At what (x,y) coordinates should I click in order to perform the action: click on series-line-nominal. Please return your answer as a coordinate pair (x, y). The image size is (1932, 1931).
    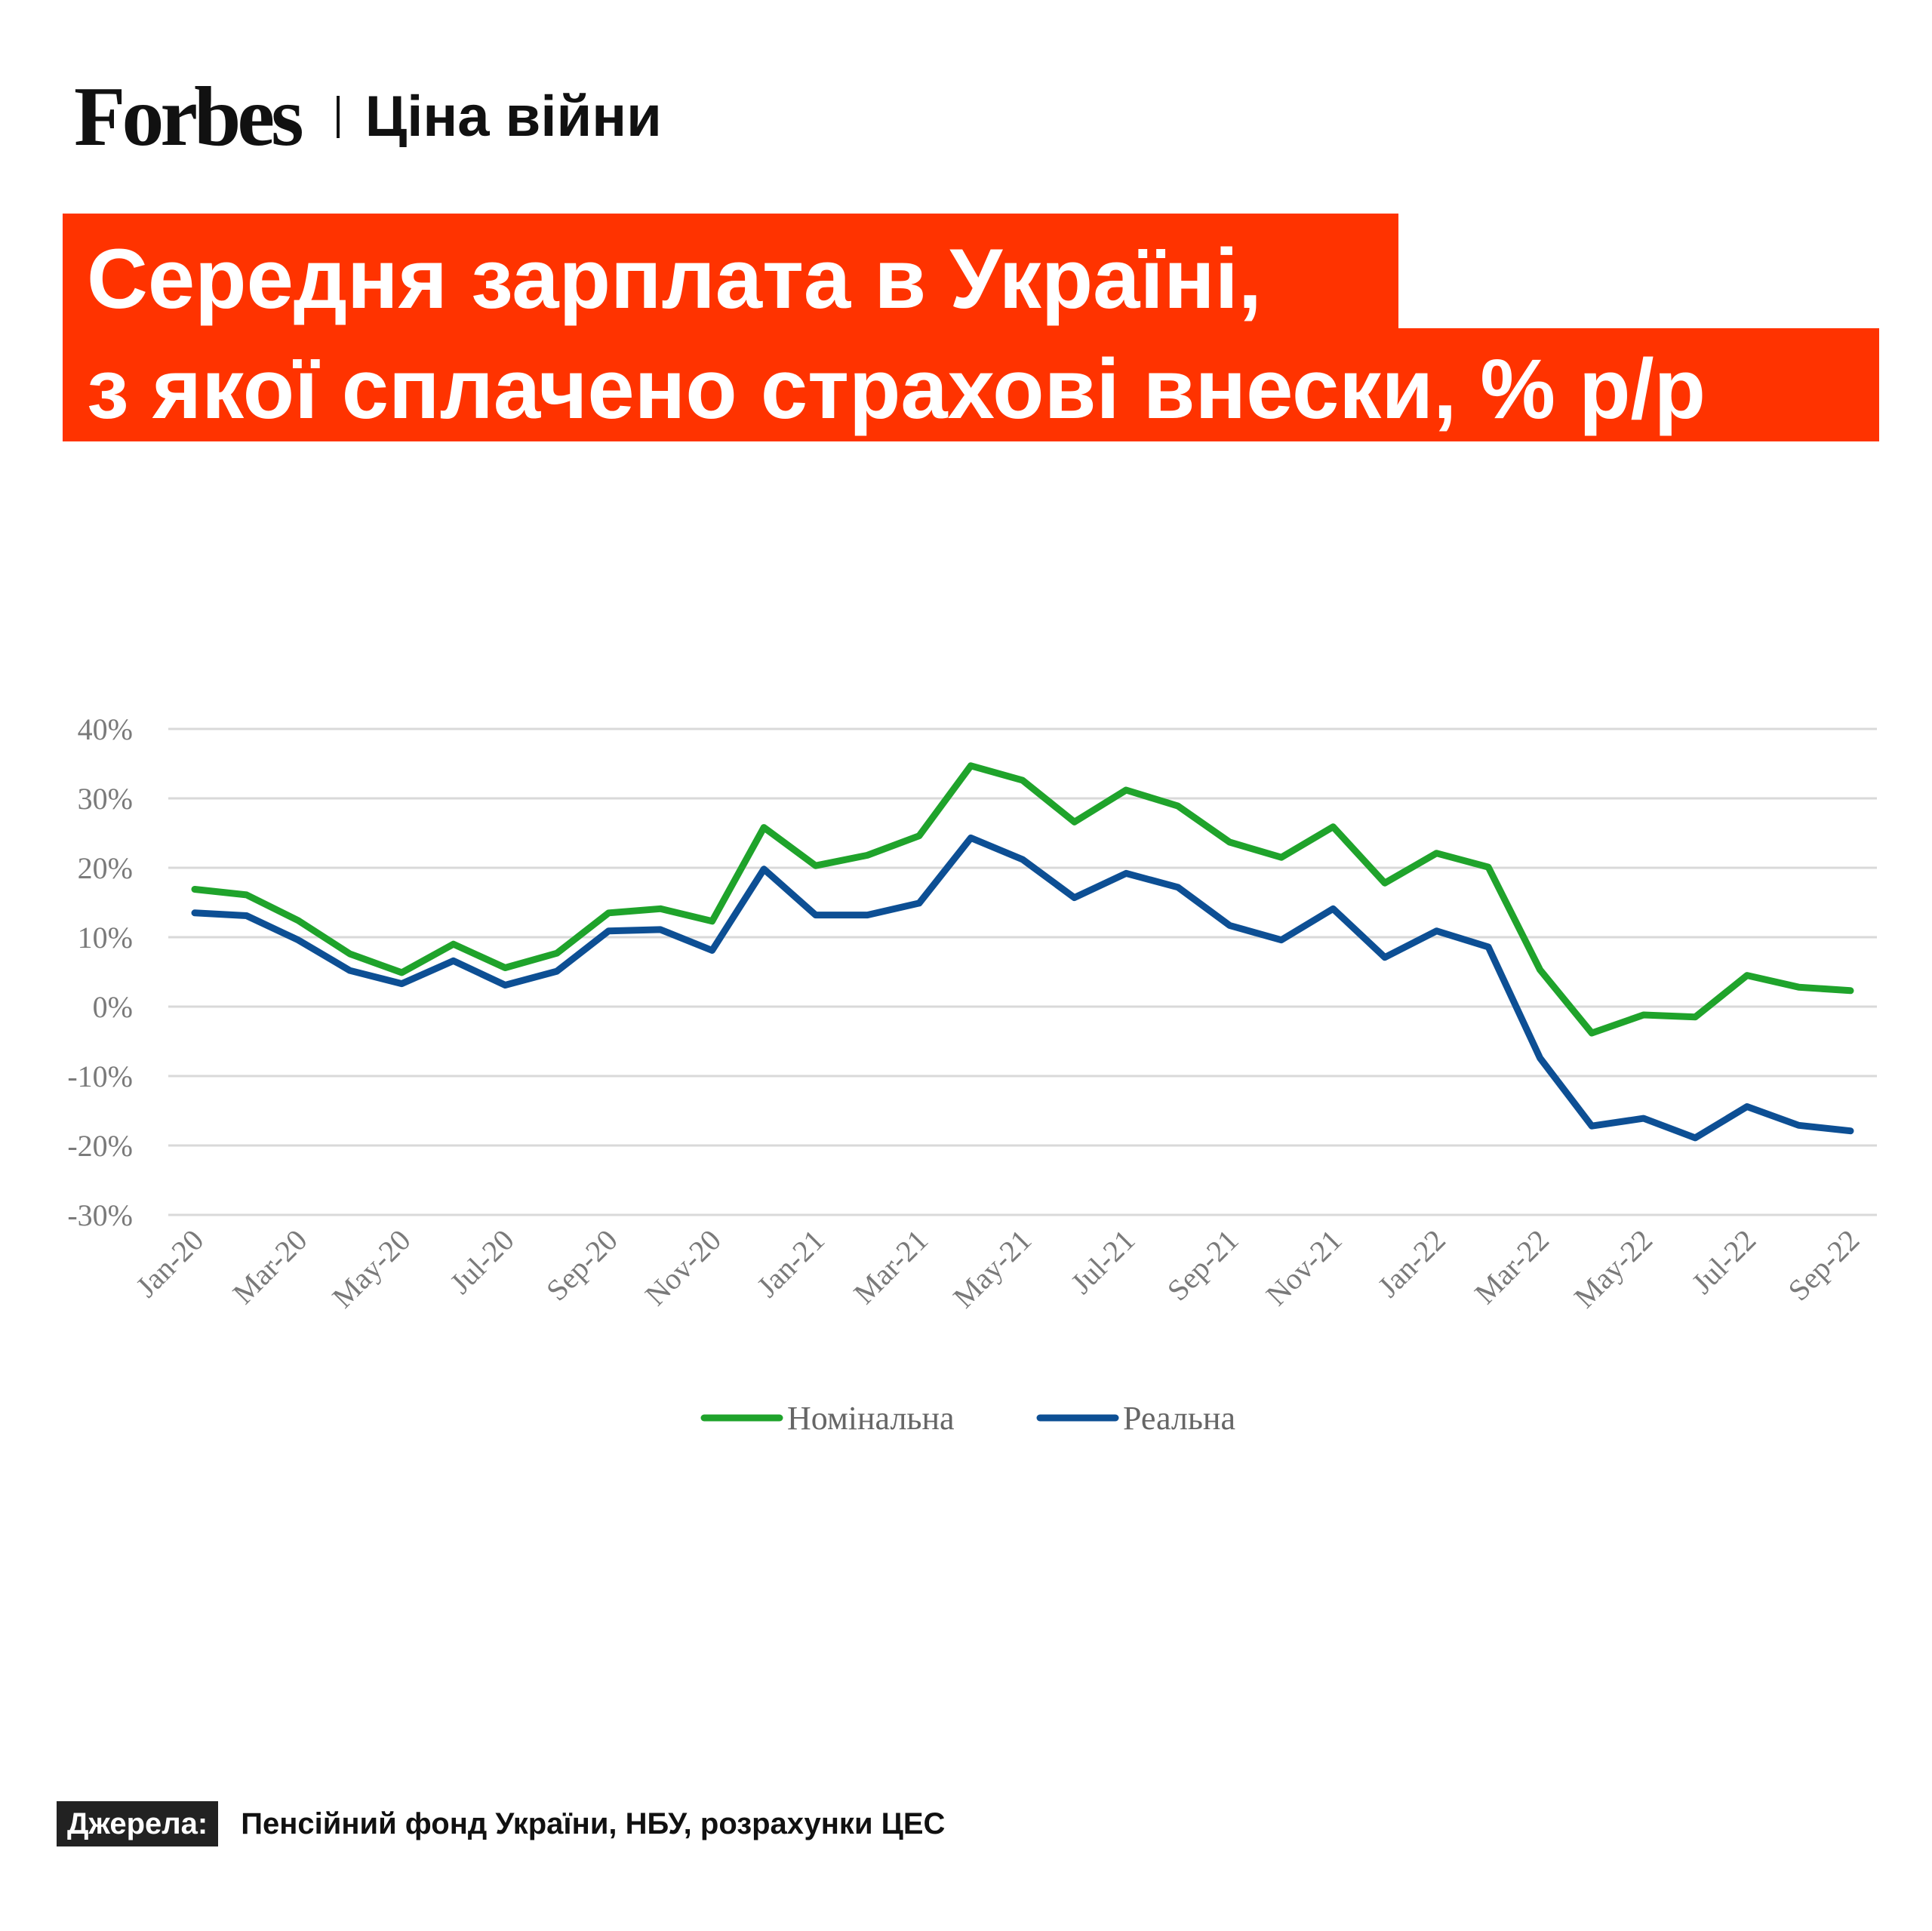
    Looking at the image, I should click on (1022, 900).